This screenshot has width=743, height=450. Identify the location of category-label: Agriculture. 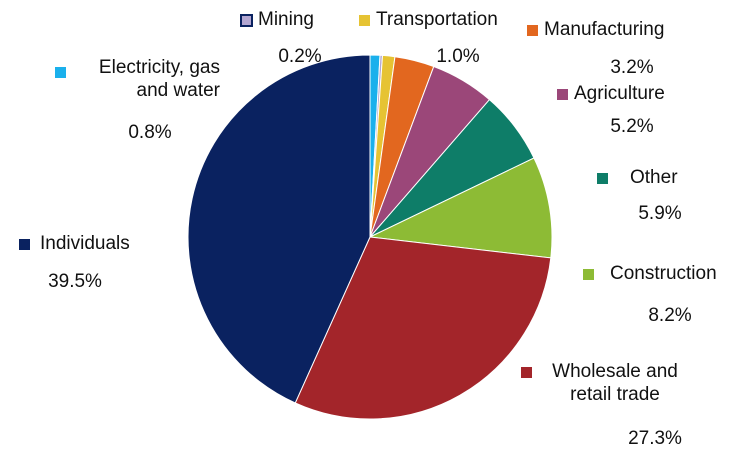
(619, 93).